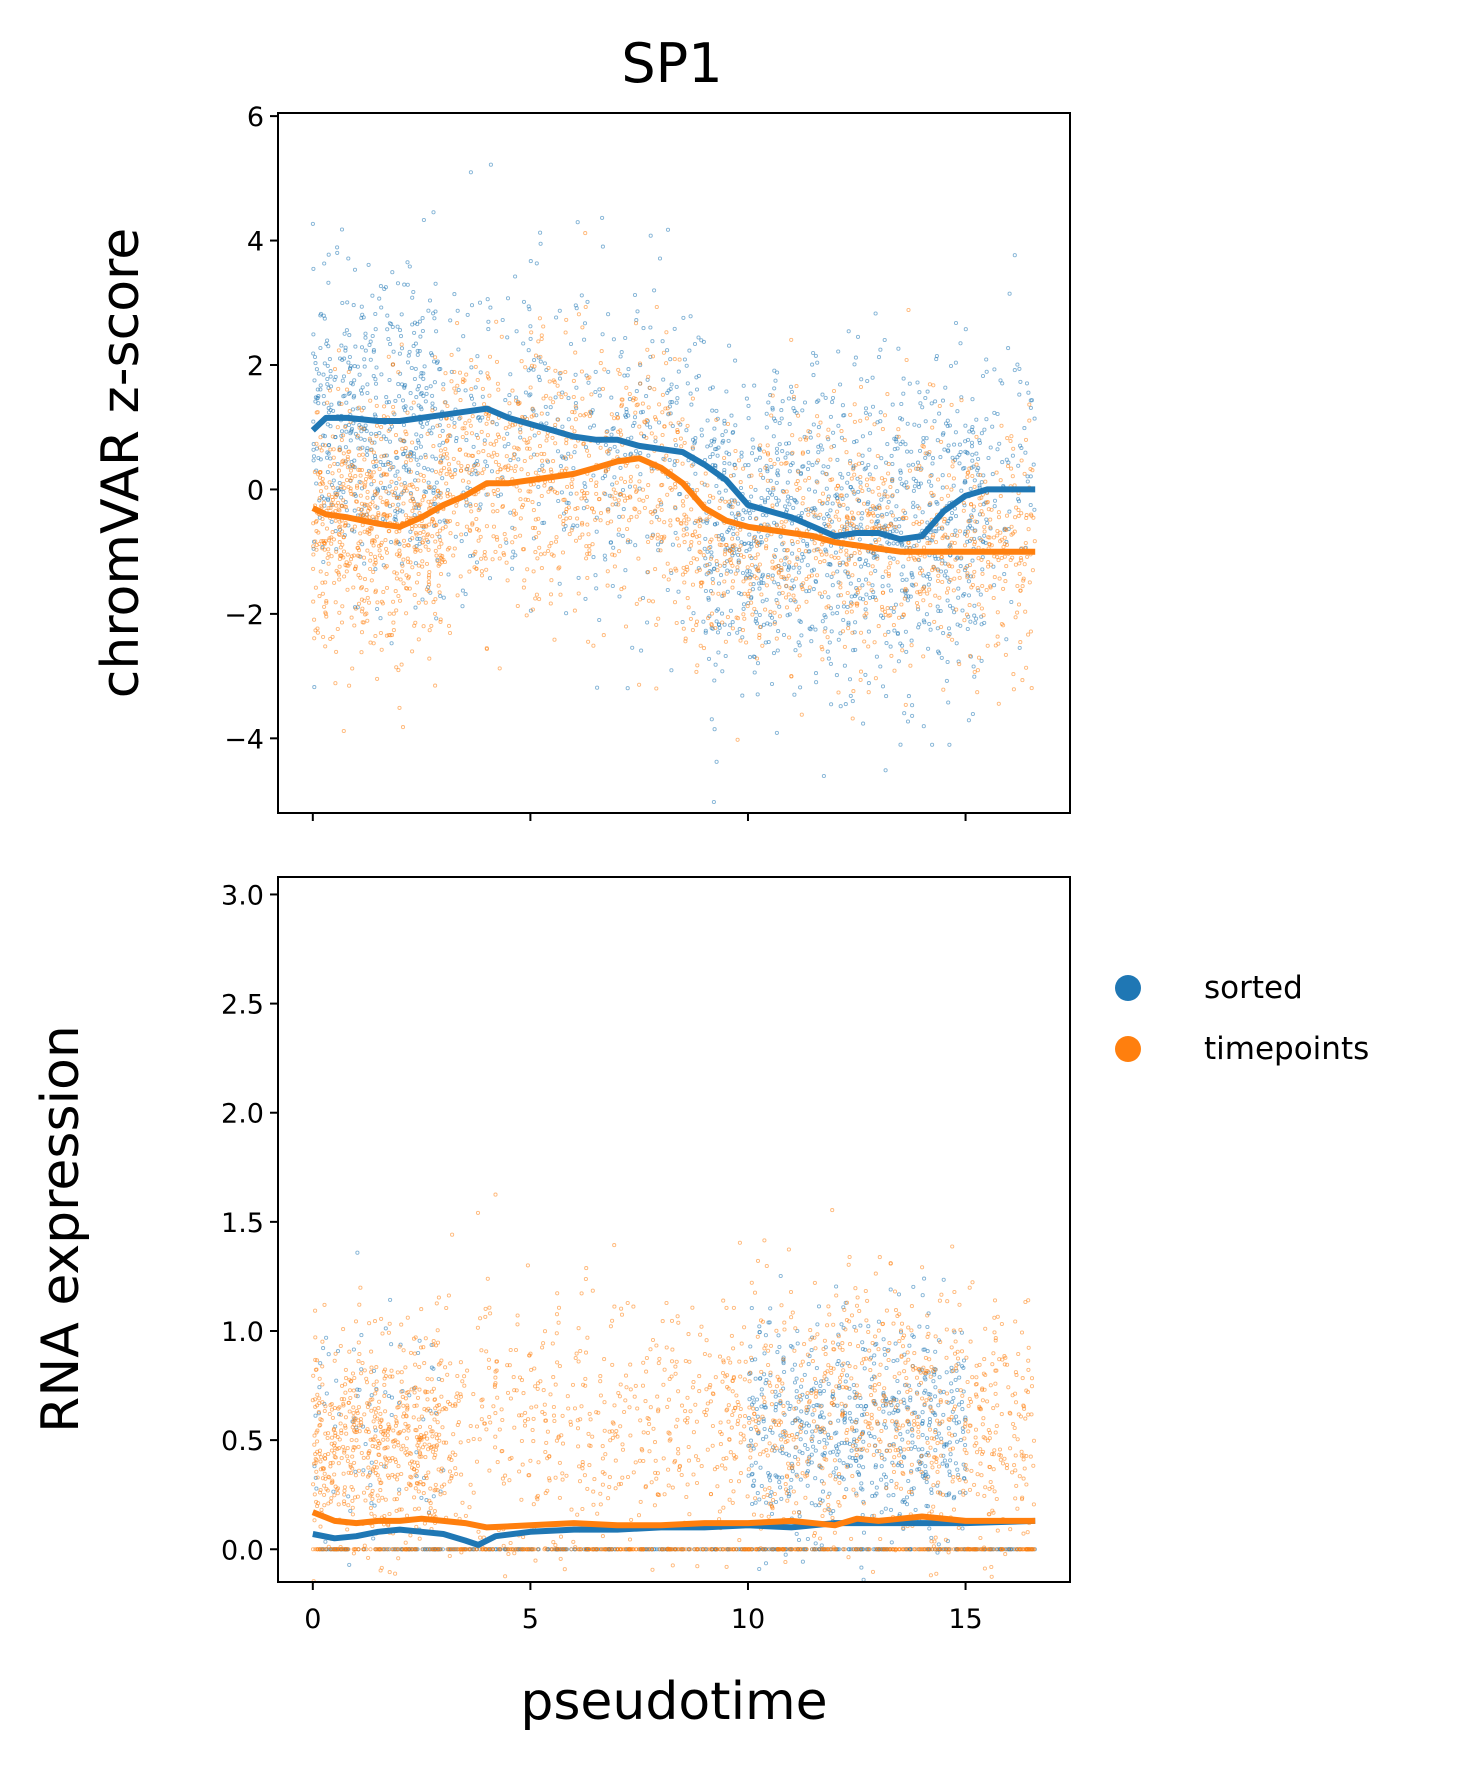 The width and height of the screenshot is (1470, 1769). Describe the element at coordinates (255, 490) in the screenshot. I see `y-tick-label: 0` at that location.